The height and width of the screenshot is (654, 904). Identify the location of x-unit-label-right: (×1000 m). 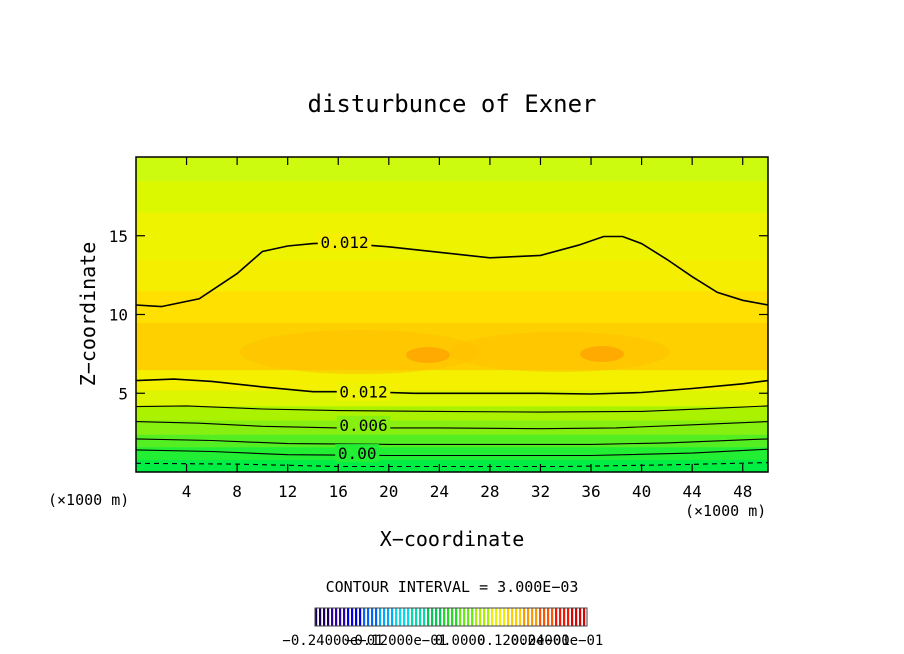
(725, 511).